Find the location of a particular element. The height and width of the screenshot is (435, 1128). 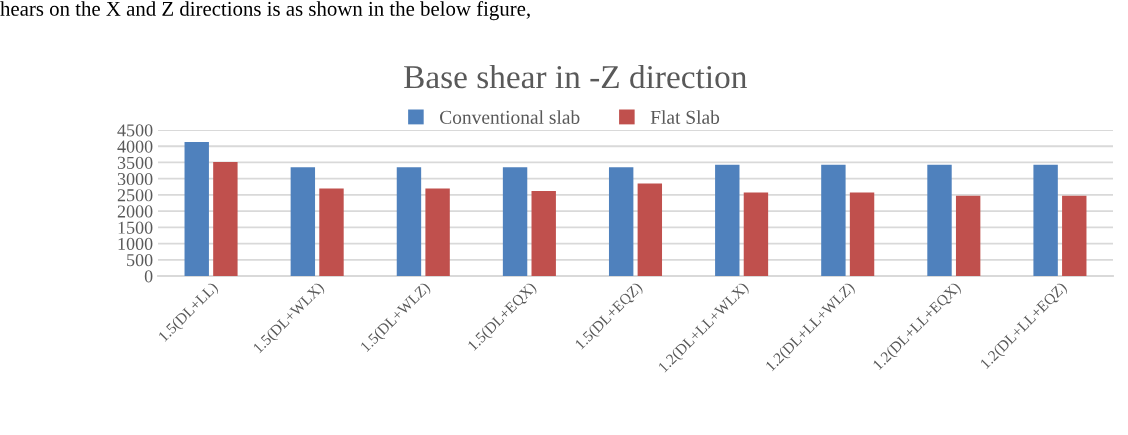

text: hears on the X and Z directions is as shown in the below figure, is located at coordinates (265, 11).